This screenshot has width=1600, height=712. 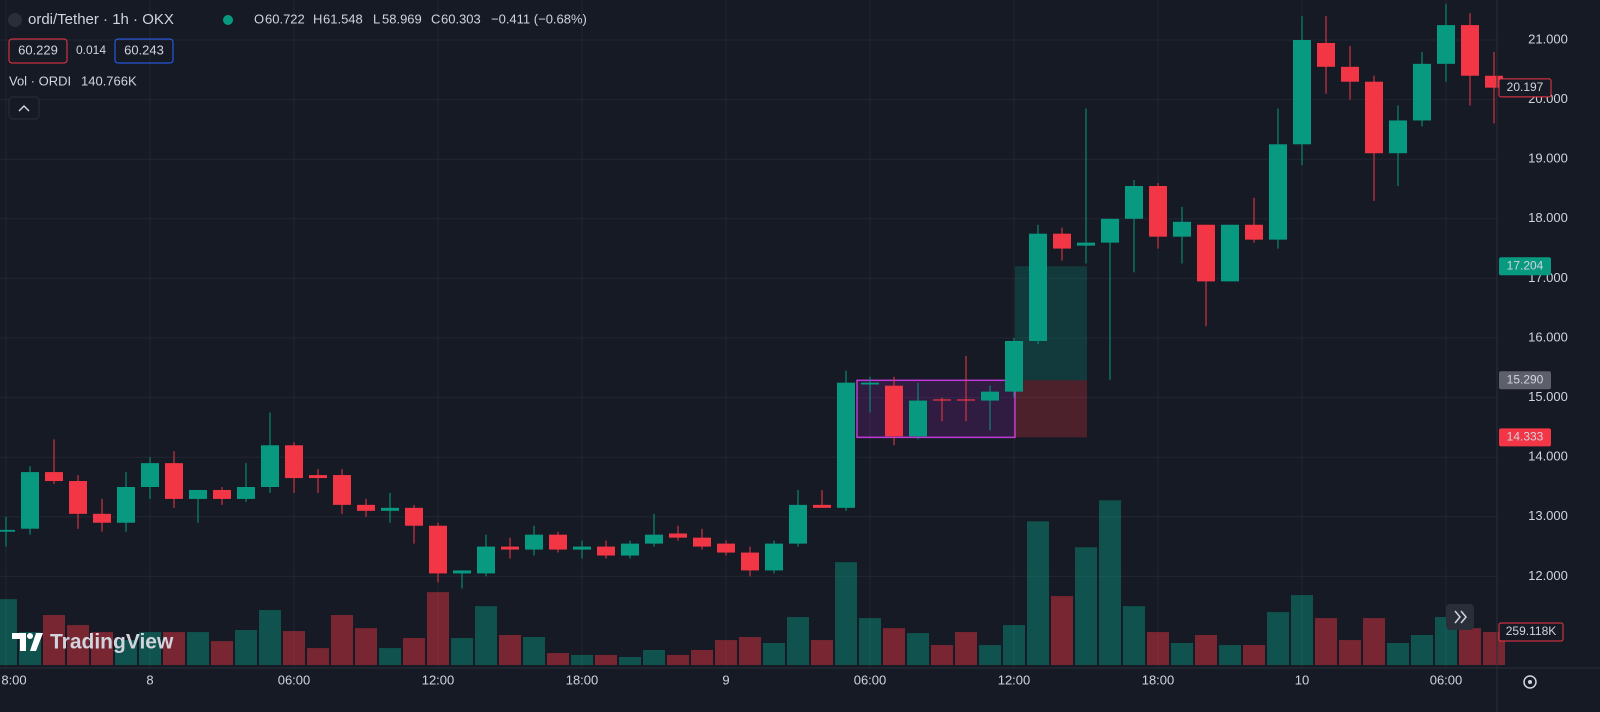 I want to click on market-status, so click(x=228, y=20).